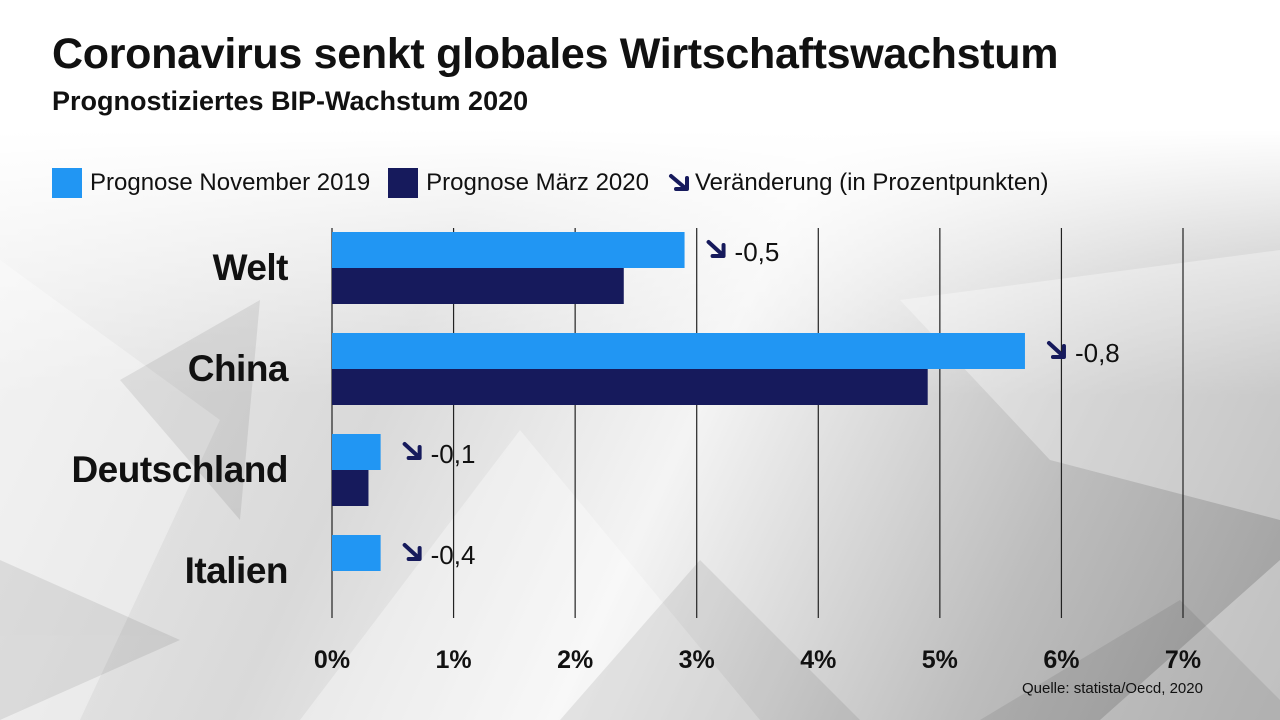 The width and height of the screenshot is (1280, 720). I want to click on change-label: -0,5, so click(757, 252).